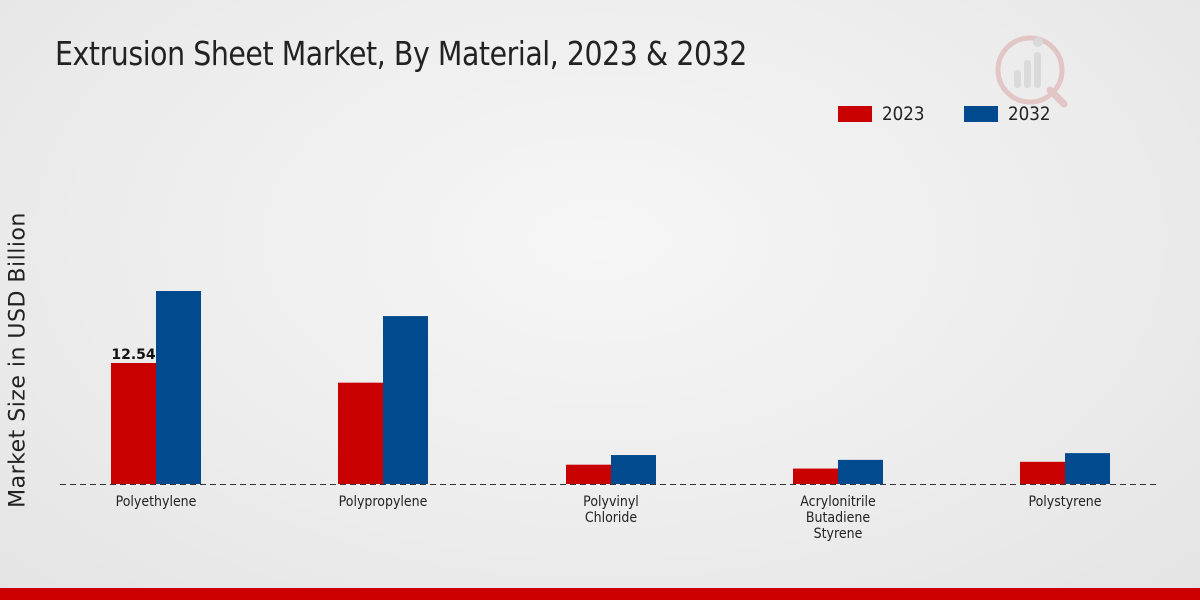  I want to click on x-tick-label-1: Polypropylene, so click(383, 502).